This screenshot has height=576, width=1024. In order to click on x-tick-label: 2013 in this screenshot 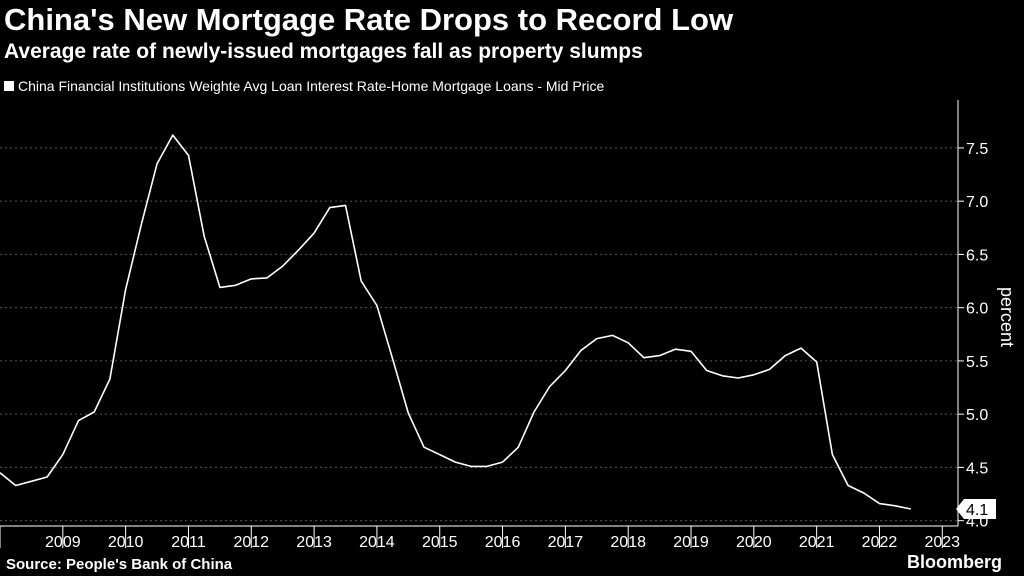, I will do `click(314, 542)`.